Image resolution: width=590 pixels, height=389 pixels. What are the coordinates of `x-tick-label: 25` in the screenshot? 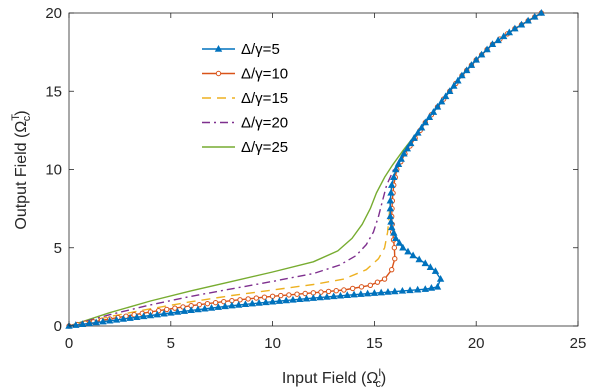 It's located at (578, 343).